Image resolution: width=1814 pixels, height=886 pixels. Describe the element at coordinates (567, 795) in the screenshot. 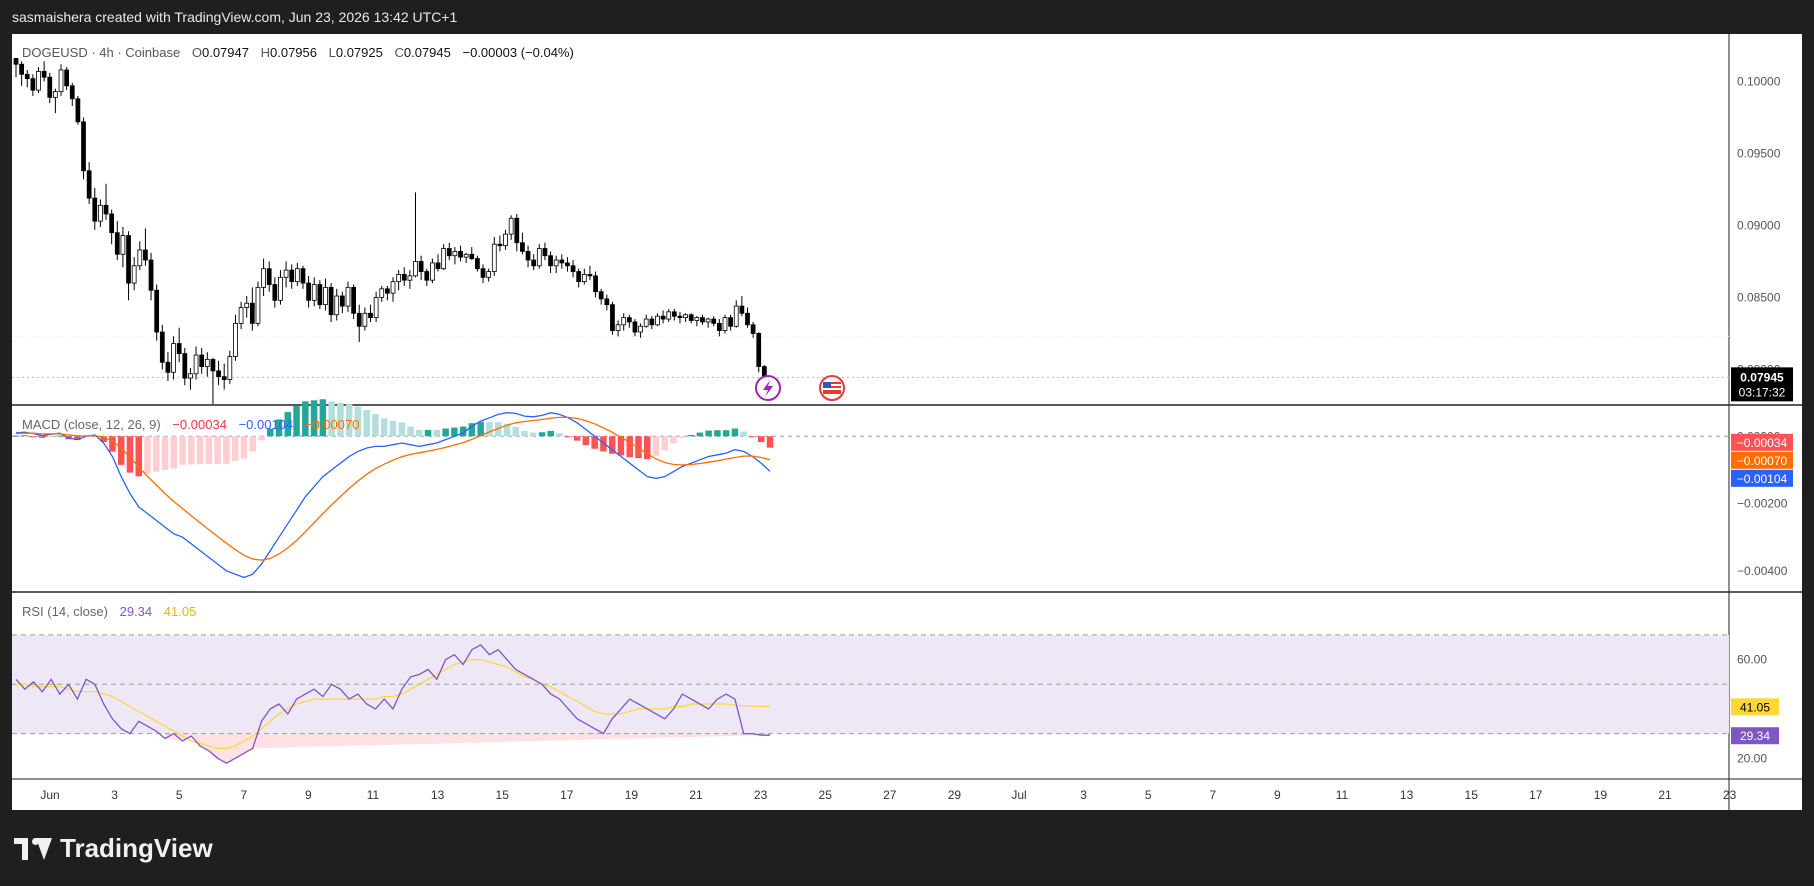

I see `time-axis-label: 17` at that location.